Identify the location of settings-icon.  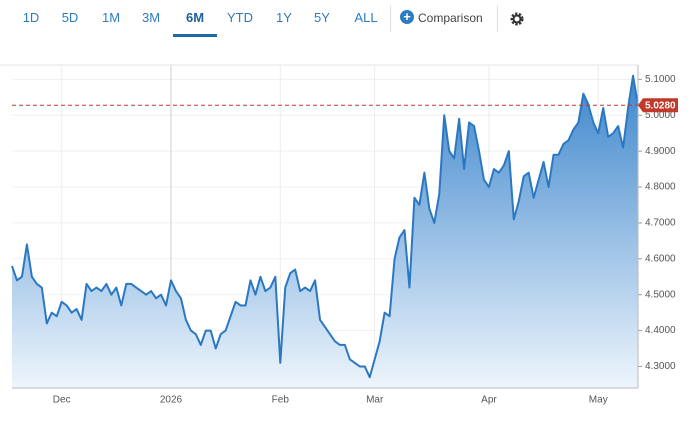
(517, 19).